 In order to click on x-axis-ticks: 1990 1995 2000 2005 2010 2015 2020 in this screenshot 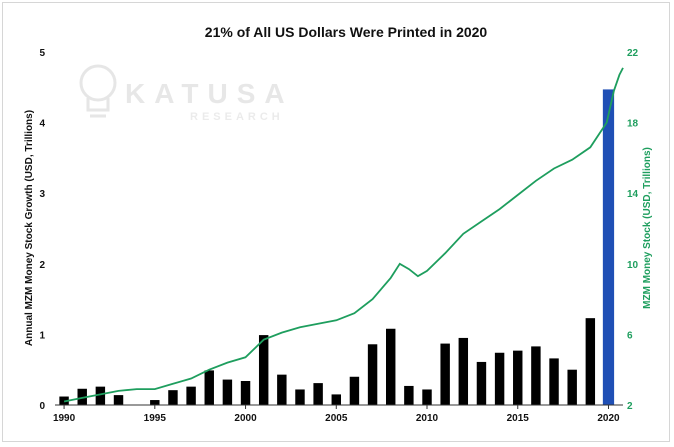, I will do `click(336, 414)`.